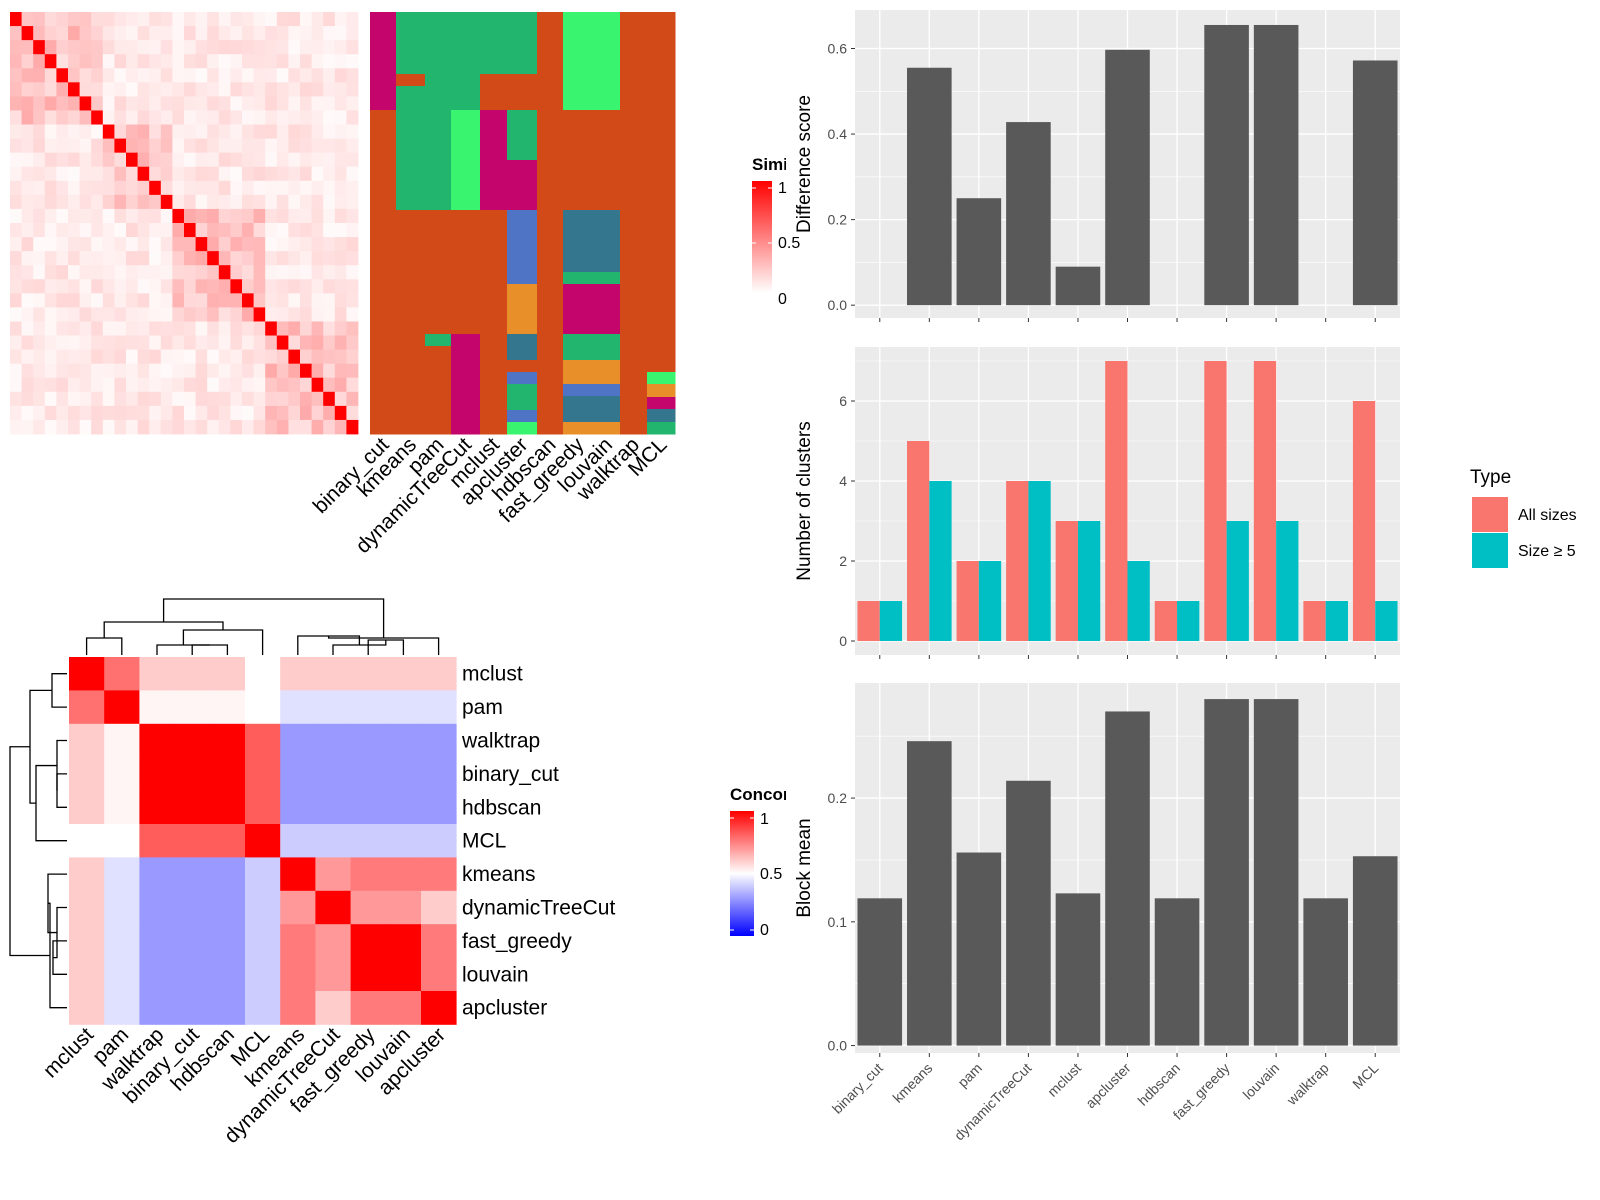 This screenshot has width=1600, height=1200. Describe the element at coordinates (482, 707) in the screenshot. I see `concordance-row-label: pam` at that location.